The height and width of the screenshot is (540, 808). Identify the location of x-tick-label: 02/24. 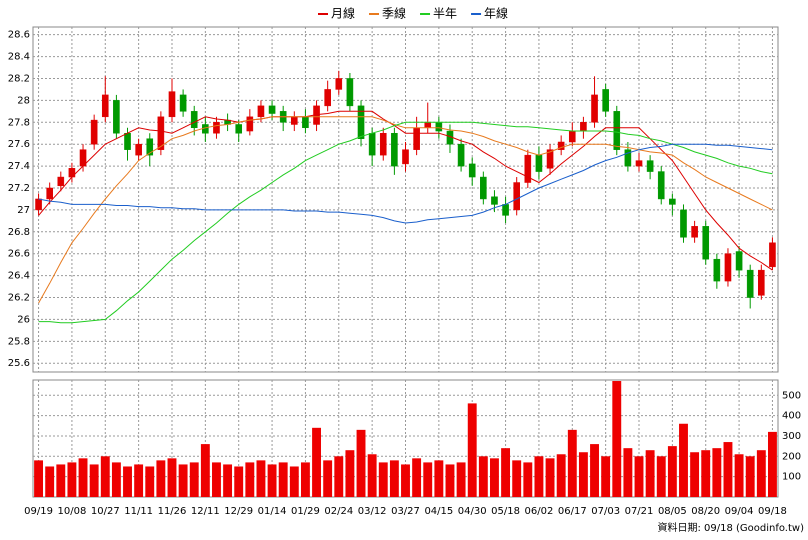
(338, 511).